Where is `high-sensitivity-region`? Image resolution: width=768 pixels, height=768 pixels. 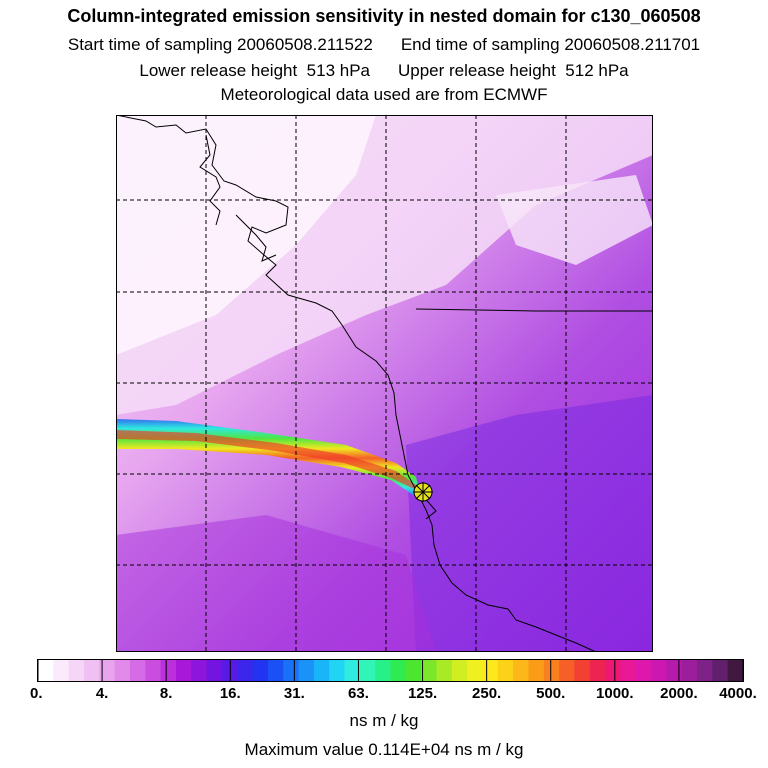 high-sensitivity-region is located at coordinates (529, 523).